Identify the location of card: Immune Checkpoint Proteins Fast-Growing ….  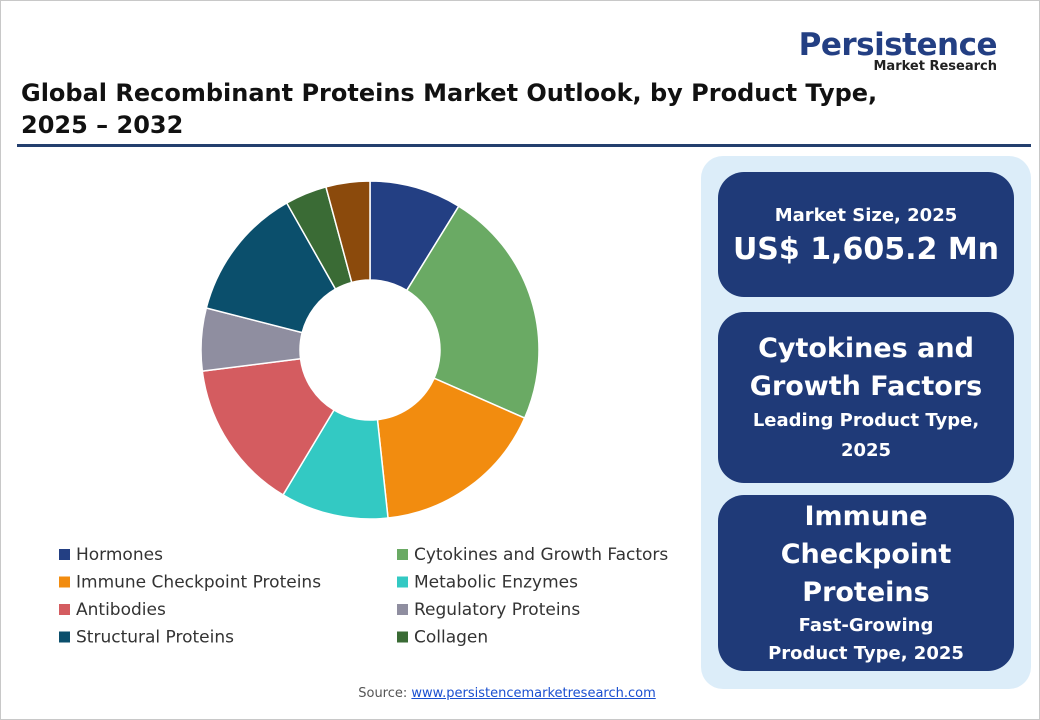
(866, 583).